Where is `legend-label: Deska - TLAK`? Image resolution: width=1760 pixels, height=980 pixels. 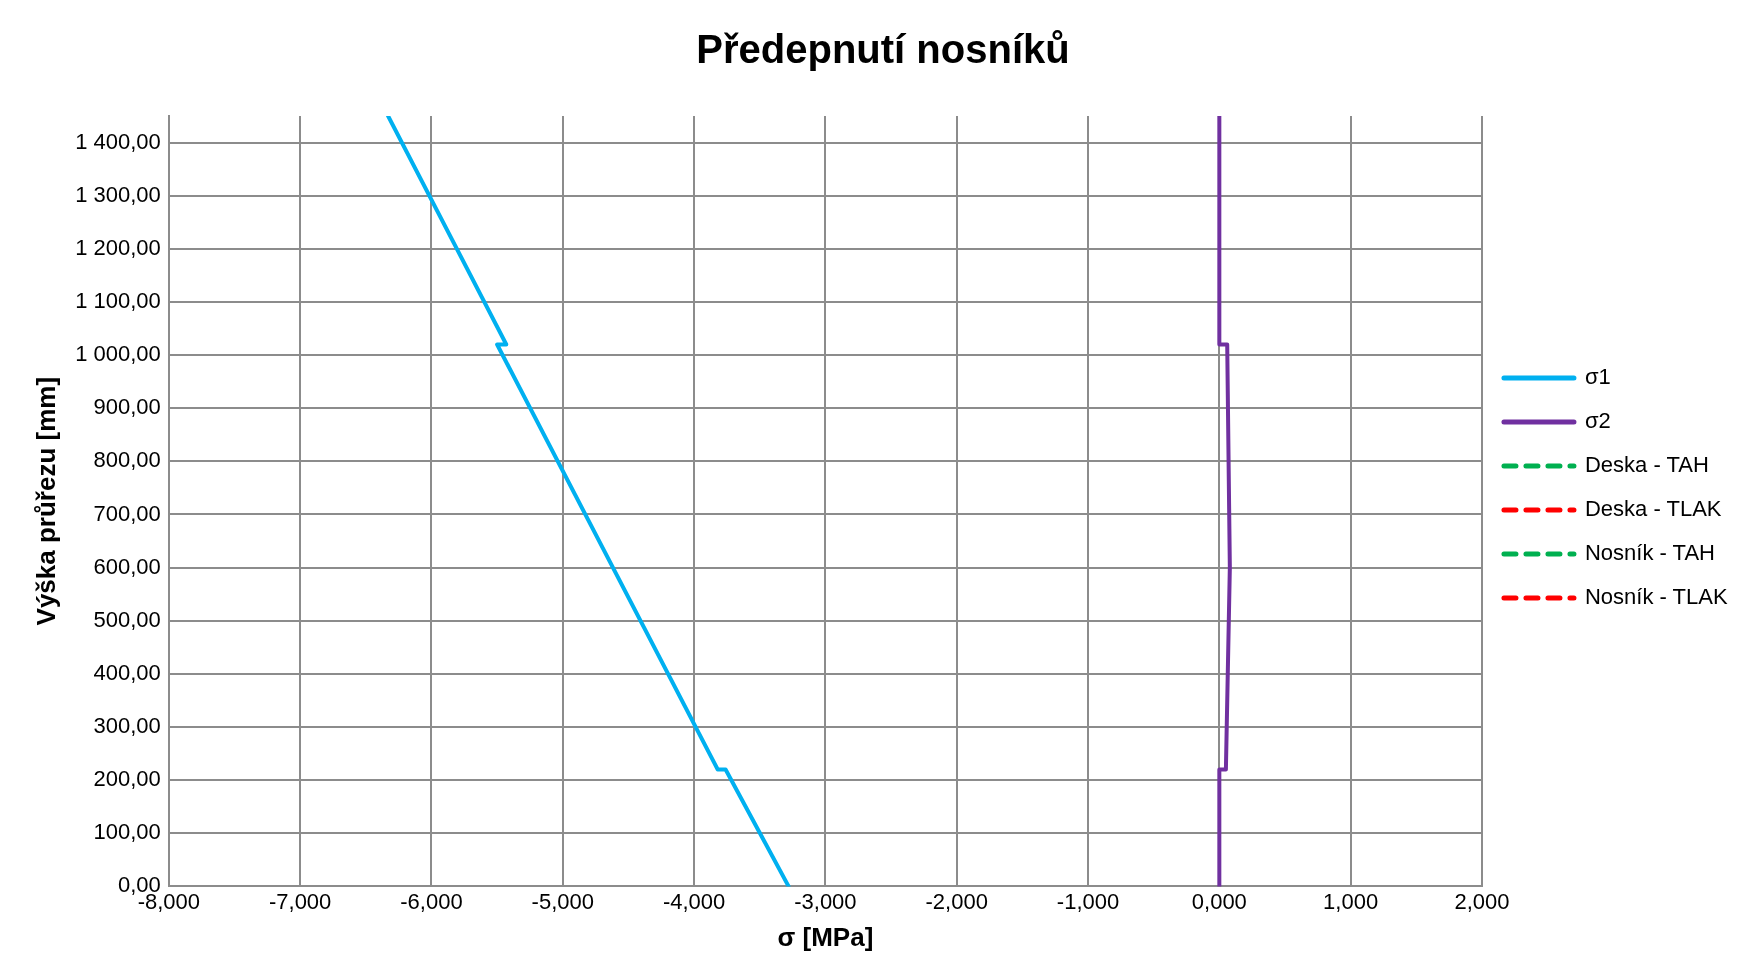 legend-label: Deska - TLAK is located at coordinates (1653, 509).